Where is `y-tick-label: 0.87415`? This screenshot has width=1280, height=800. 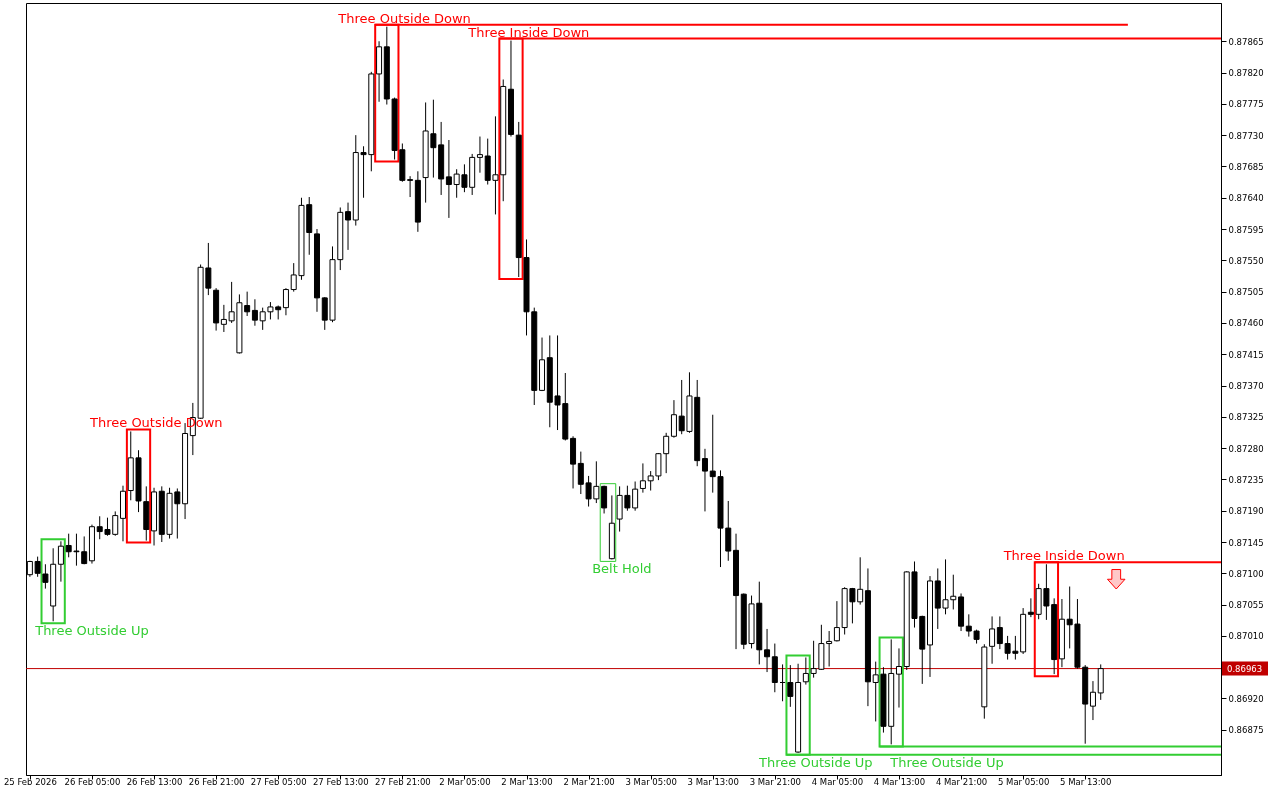 y-tick-label: 0.87415 is located at coordinates (1246, 354).